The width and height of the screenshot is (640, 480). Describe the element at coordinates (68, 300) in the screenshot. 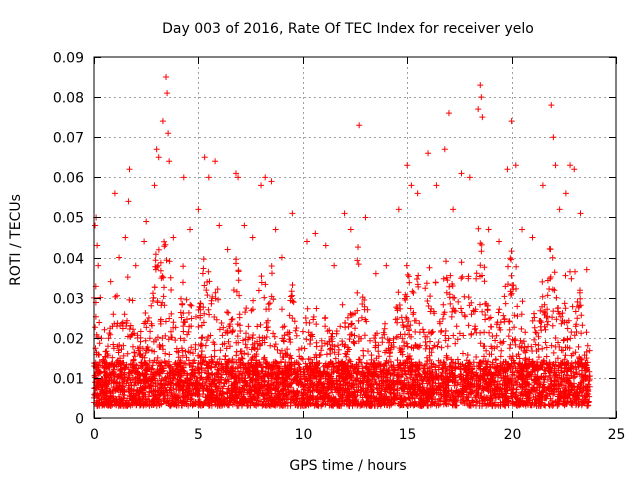

I see `y-tick-label: 0.03` at that location.